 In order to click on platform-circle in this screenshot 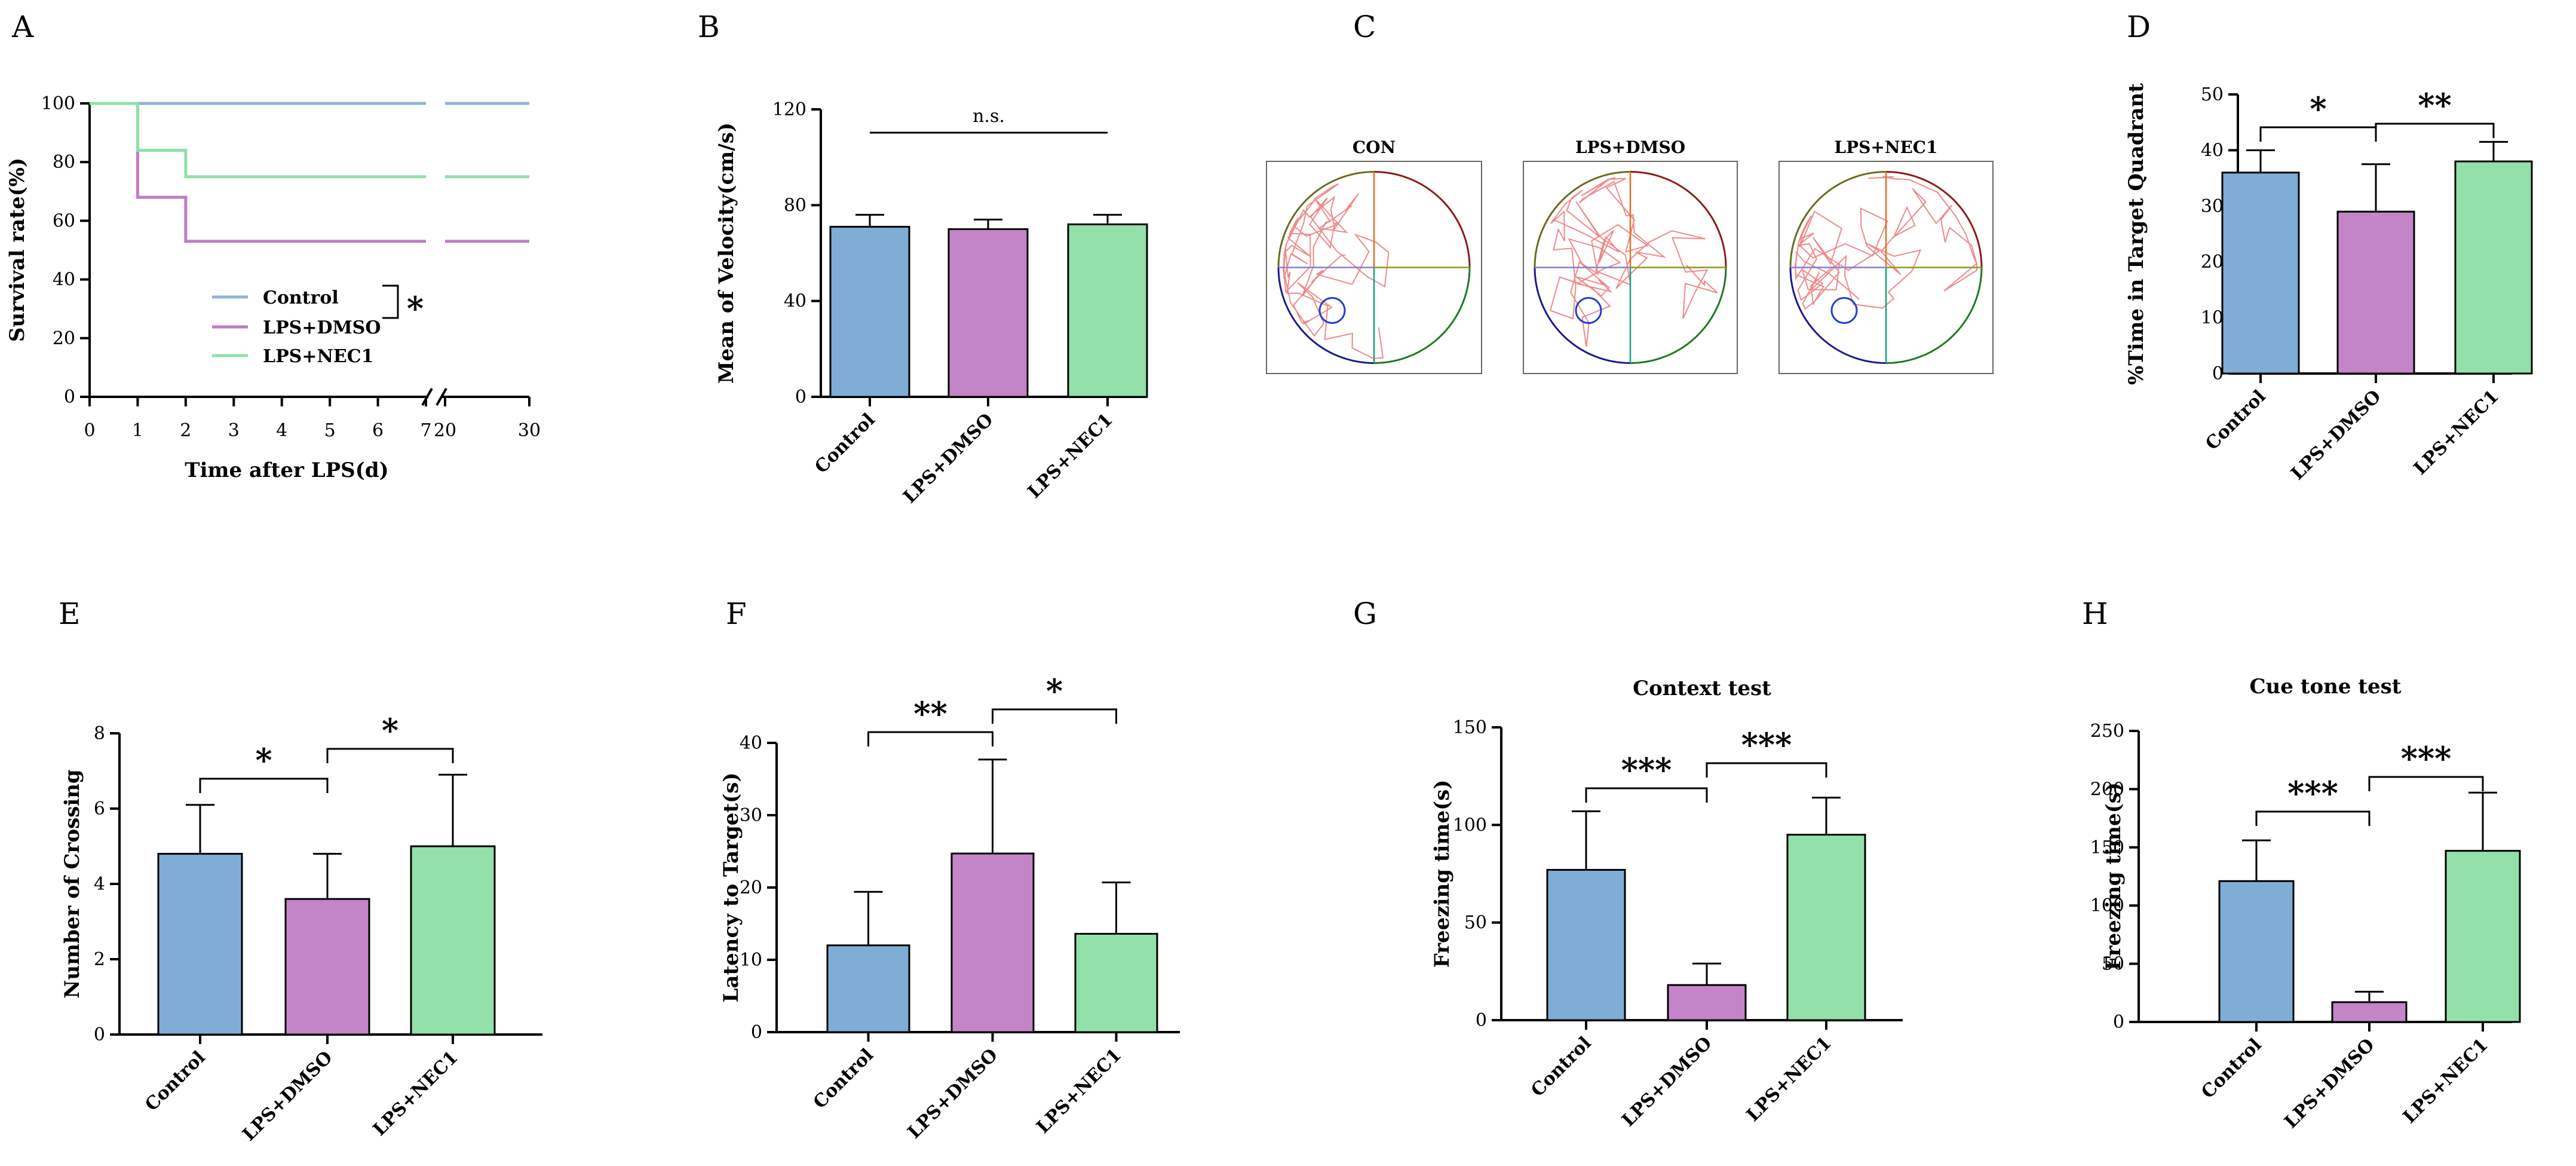, I will do `click(1588, 310)`.